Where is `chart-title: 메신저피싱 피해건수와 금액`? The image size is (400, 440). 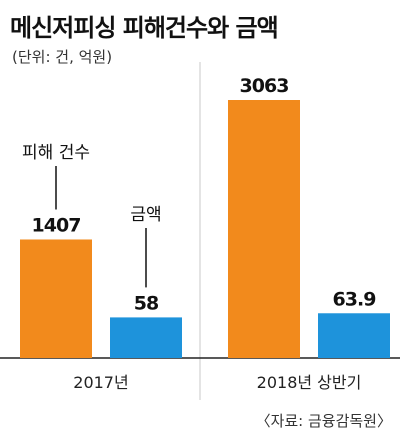
chart-title: 메신저피싱 피해건수와 금액 is located at coordinates (144, 28).